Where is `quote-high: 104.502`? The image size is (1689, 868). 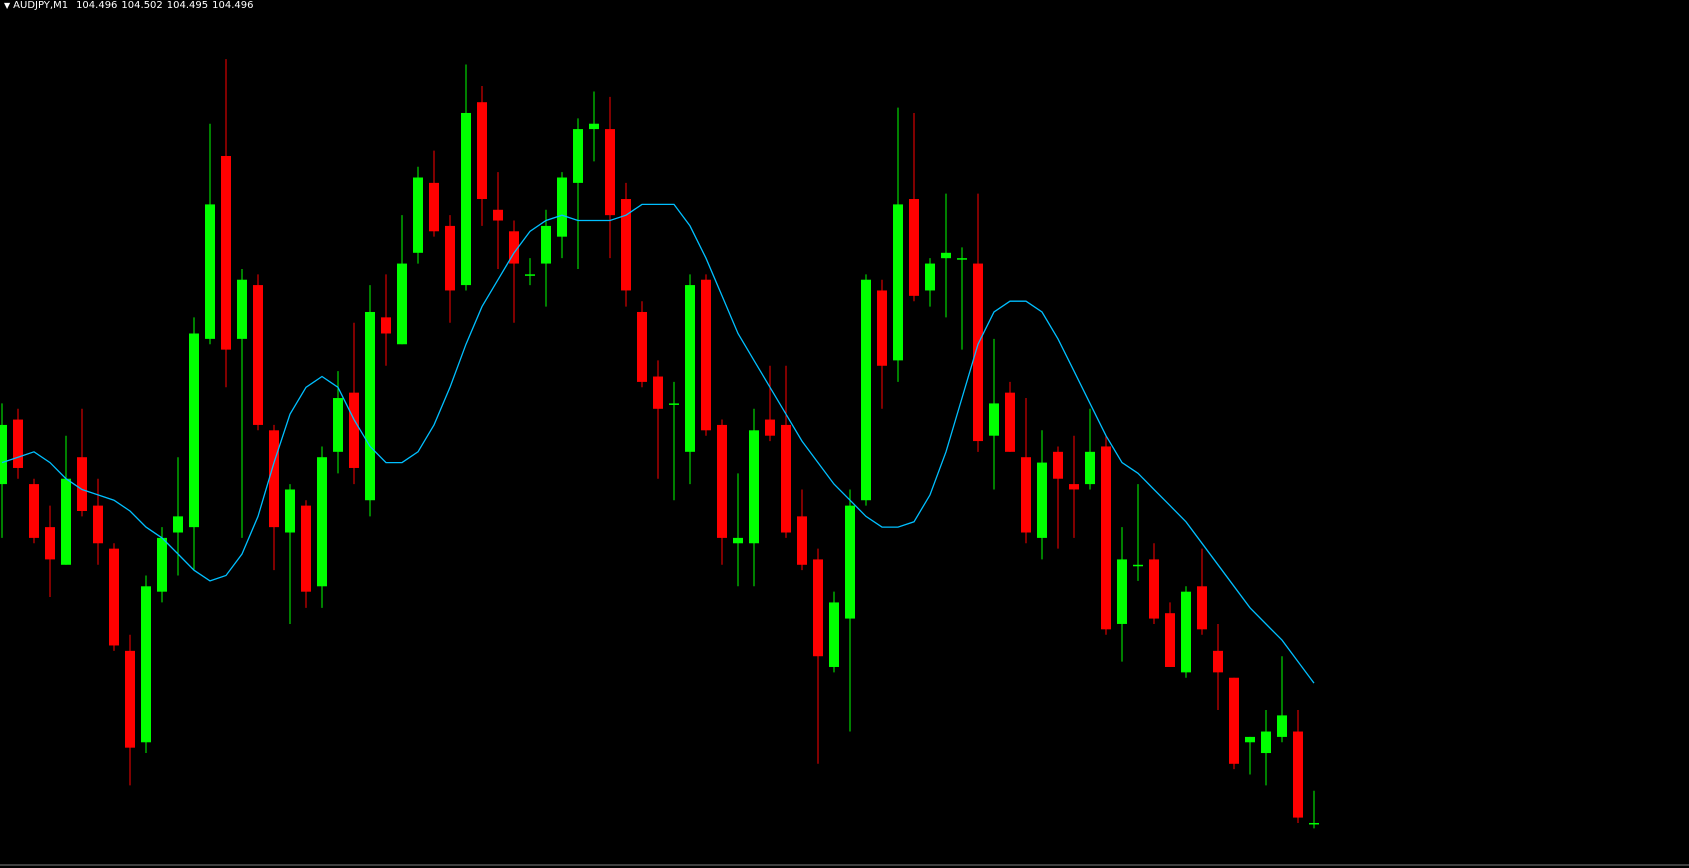 quote-high: 104.502 is located at coordinates (142, 5).